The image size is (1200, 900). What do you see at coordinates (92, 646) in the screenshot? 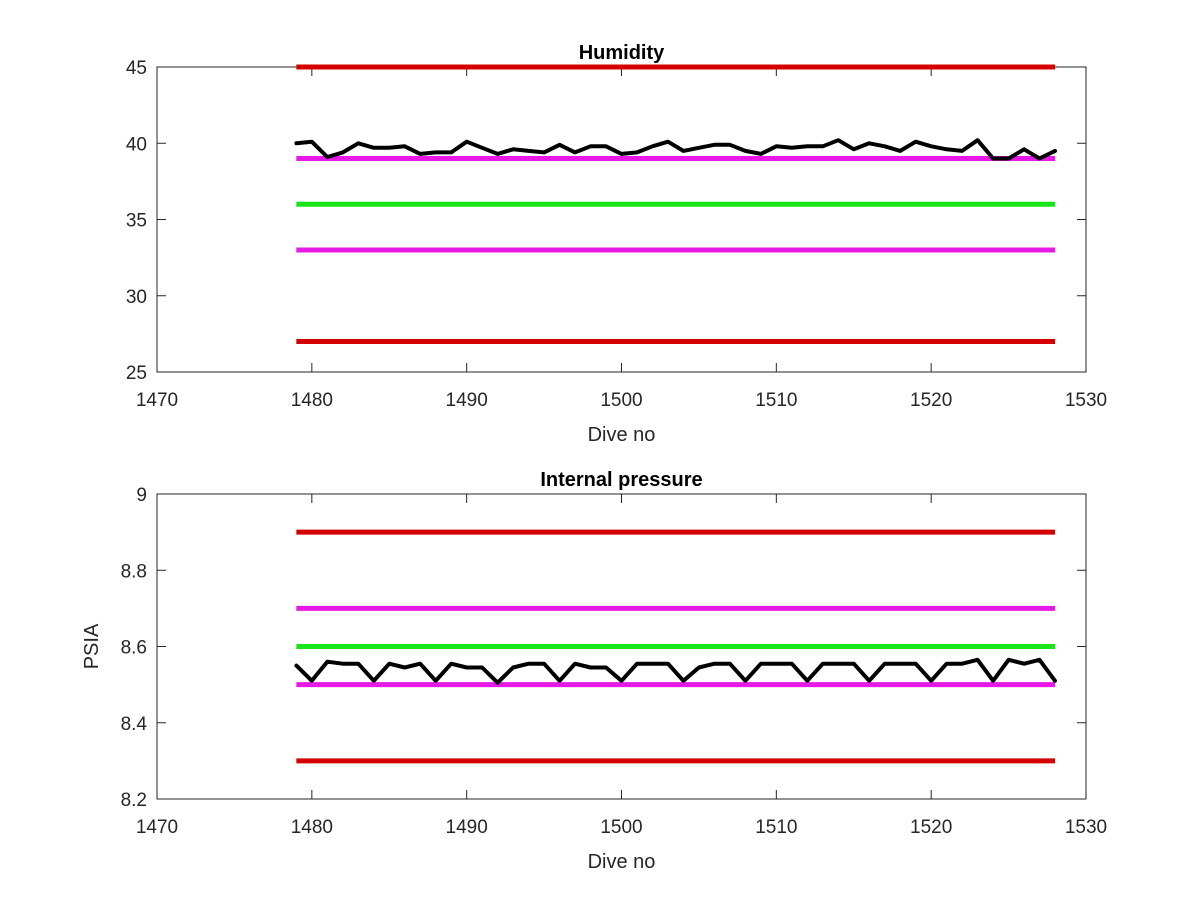
I see `y-axis-label: PSIA` at bounding box center [92, 646].